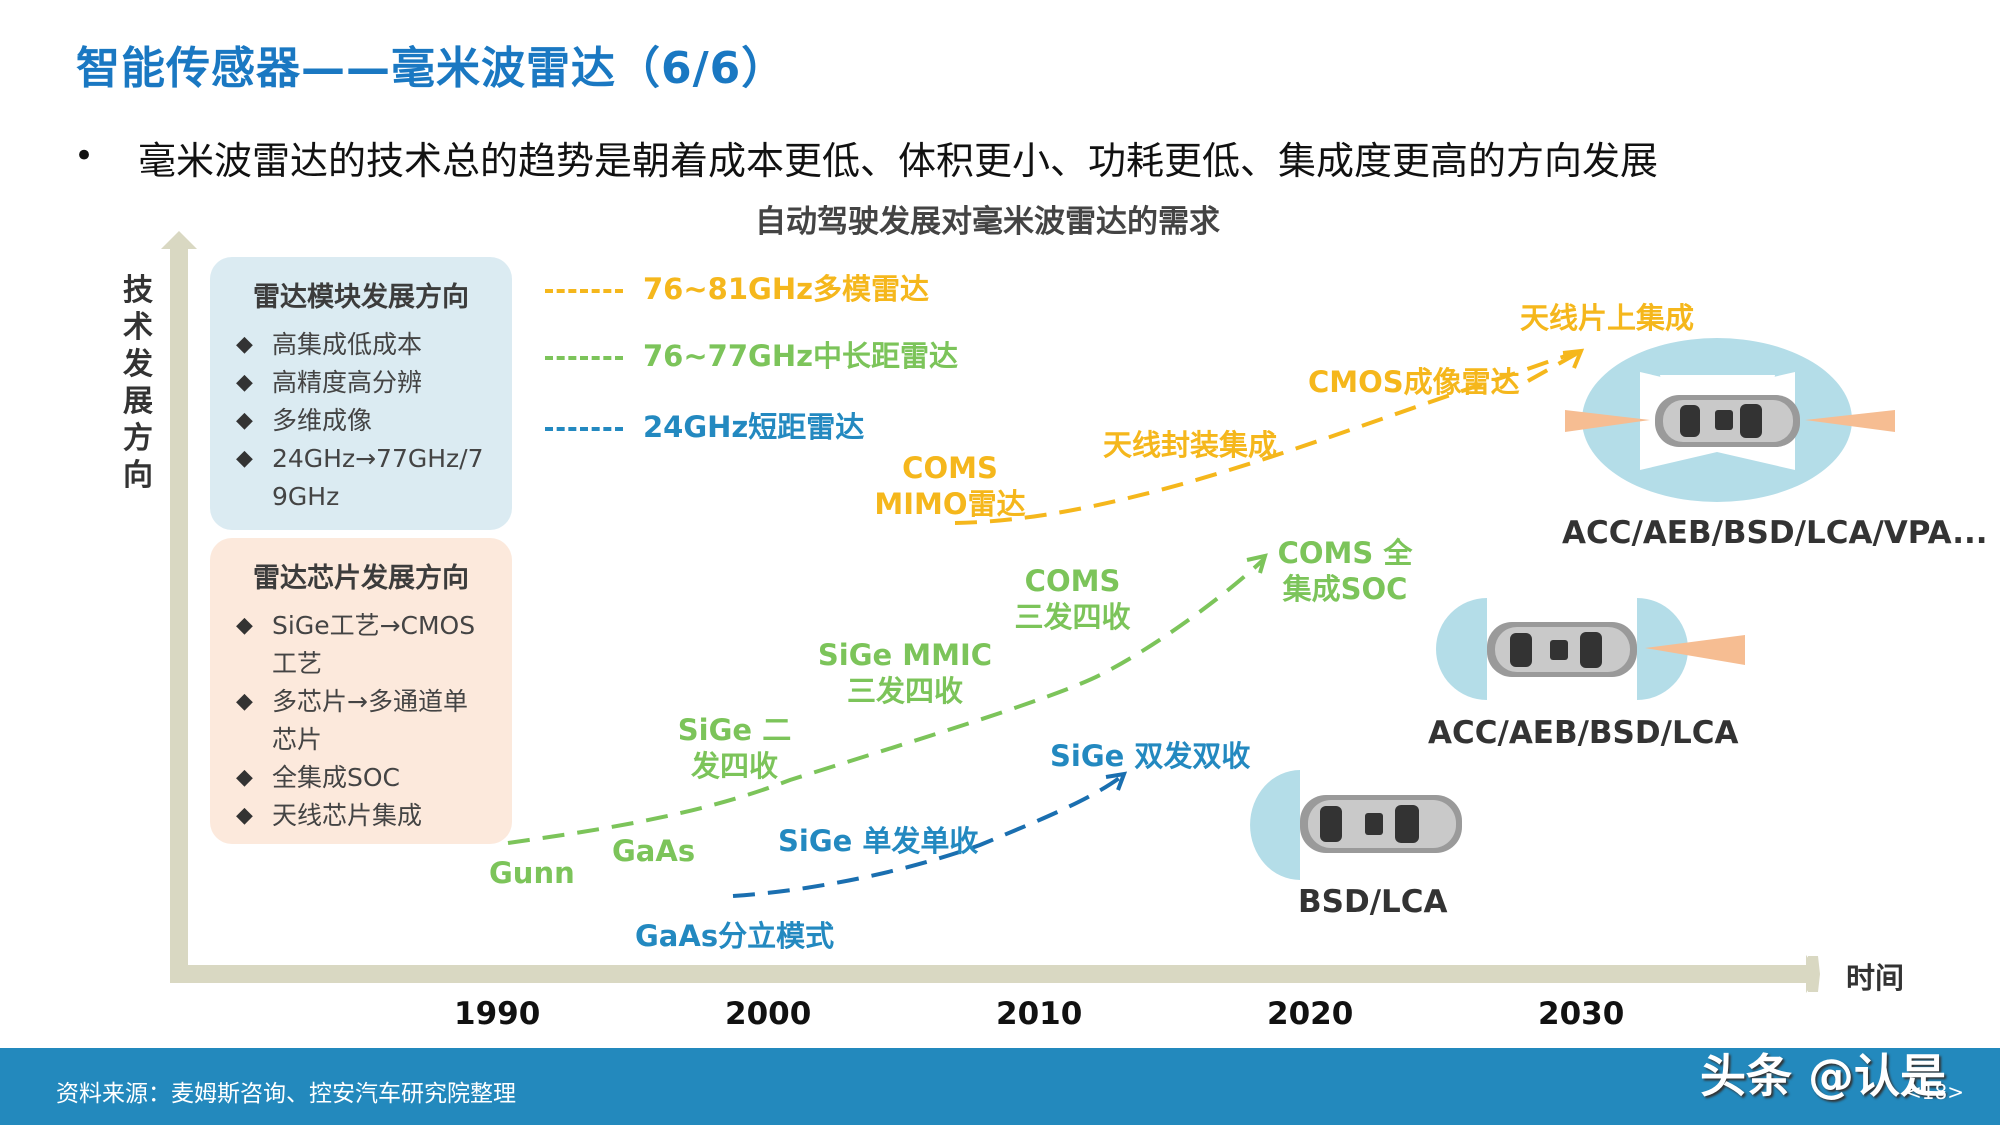  I want to click on label-coms-soc: COMS 全集成SOC, so click(1345, 571).